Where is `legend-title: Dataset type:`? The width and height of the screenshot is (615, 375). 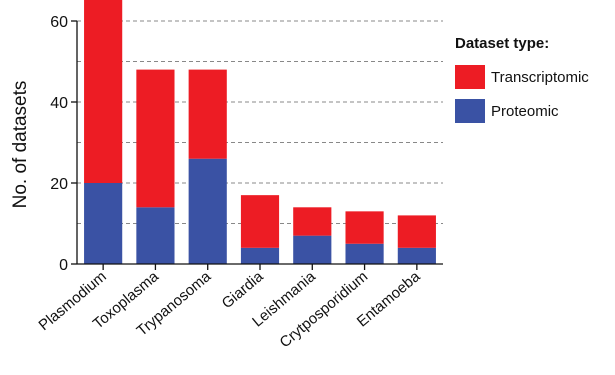
legend-title: Dataset type: is located at coordinates (502, 43).